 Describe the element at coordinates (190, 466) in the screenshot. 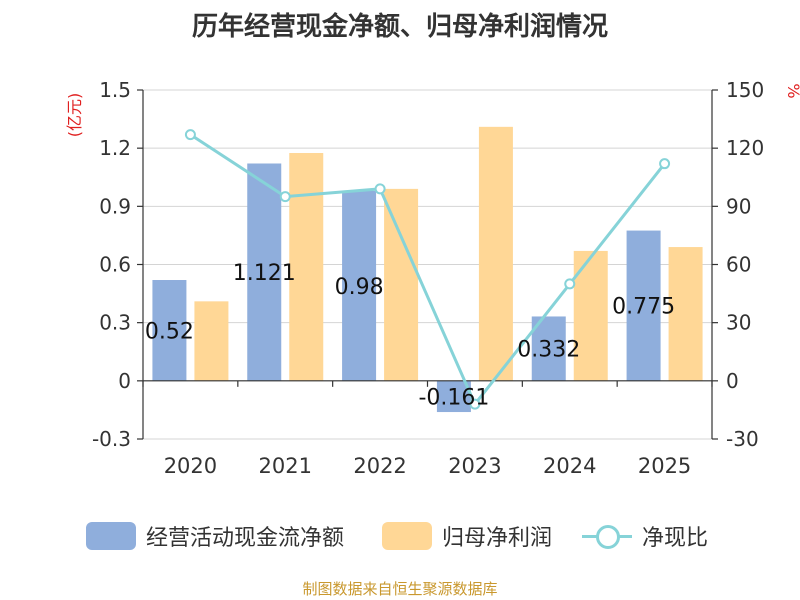

I see `x-axis-tick-label: 2020` at that location.